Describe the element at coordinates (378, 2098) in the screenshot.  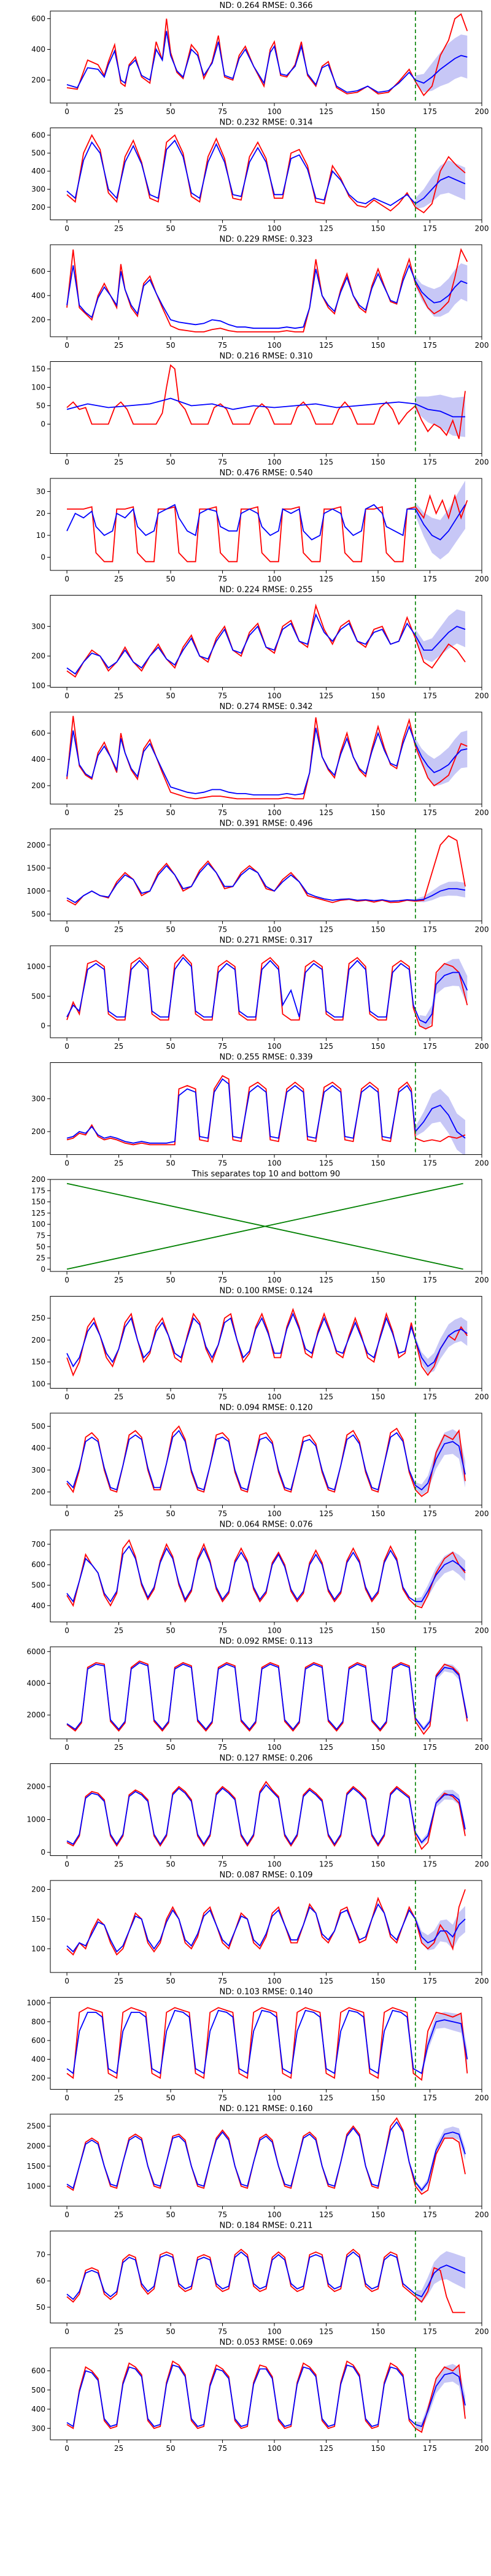
I see `x-tick-label: 150` at that location.